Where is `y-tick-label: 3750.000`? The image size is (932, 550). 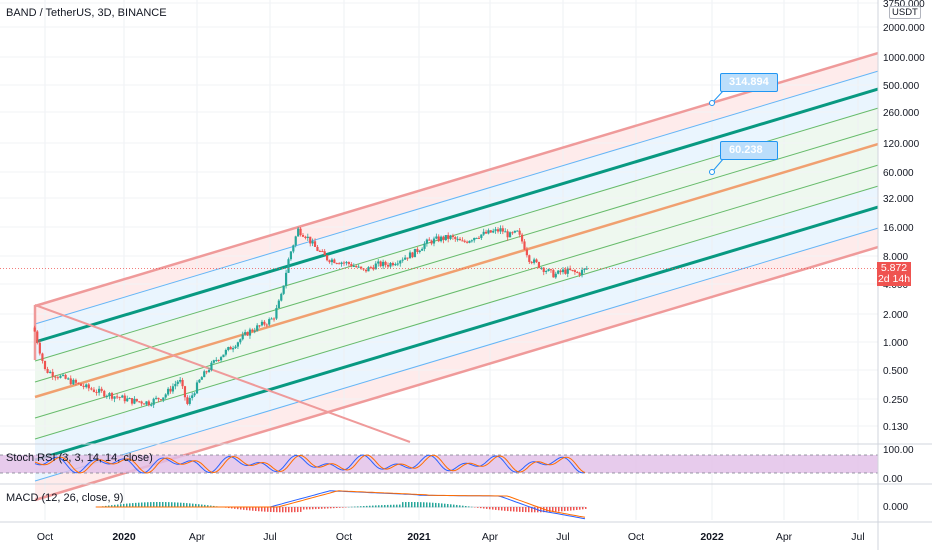 y-tick-label: 3750.000 is located at coordinates (904, 5).